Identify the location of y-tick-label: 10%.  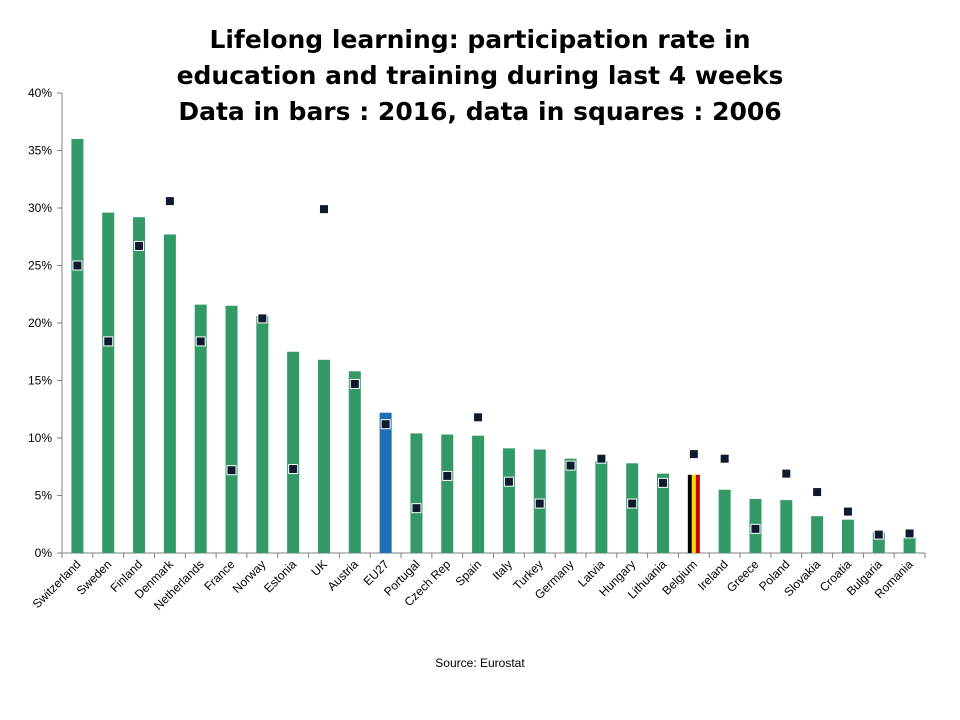
(40, 438).